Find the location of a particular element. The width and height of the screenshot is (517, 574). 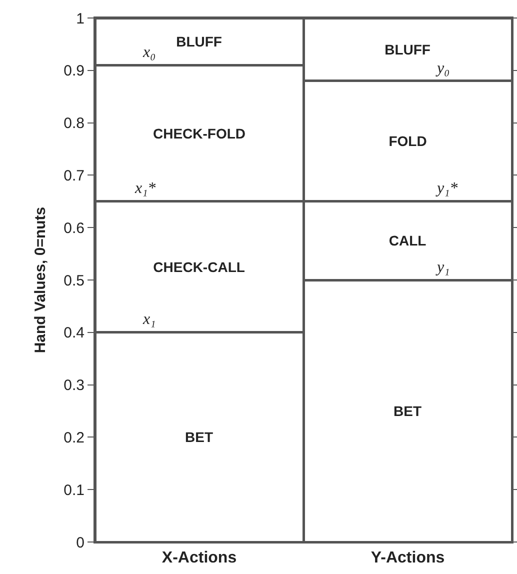

data-label: CALL is located at coordinates (407, 240).